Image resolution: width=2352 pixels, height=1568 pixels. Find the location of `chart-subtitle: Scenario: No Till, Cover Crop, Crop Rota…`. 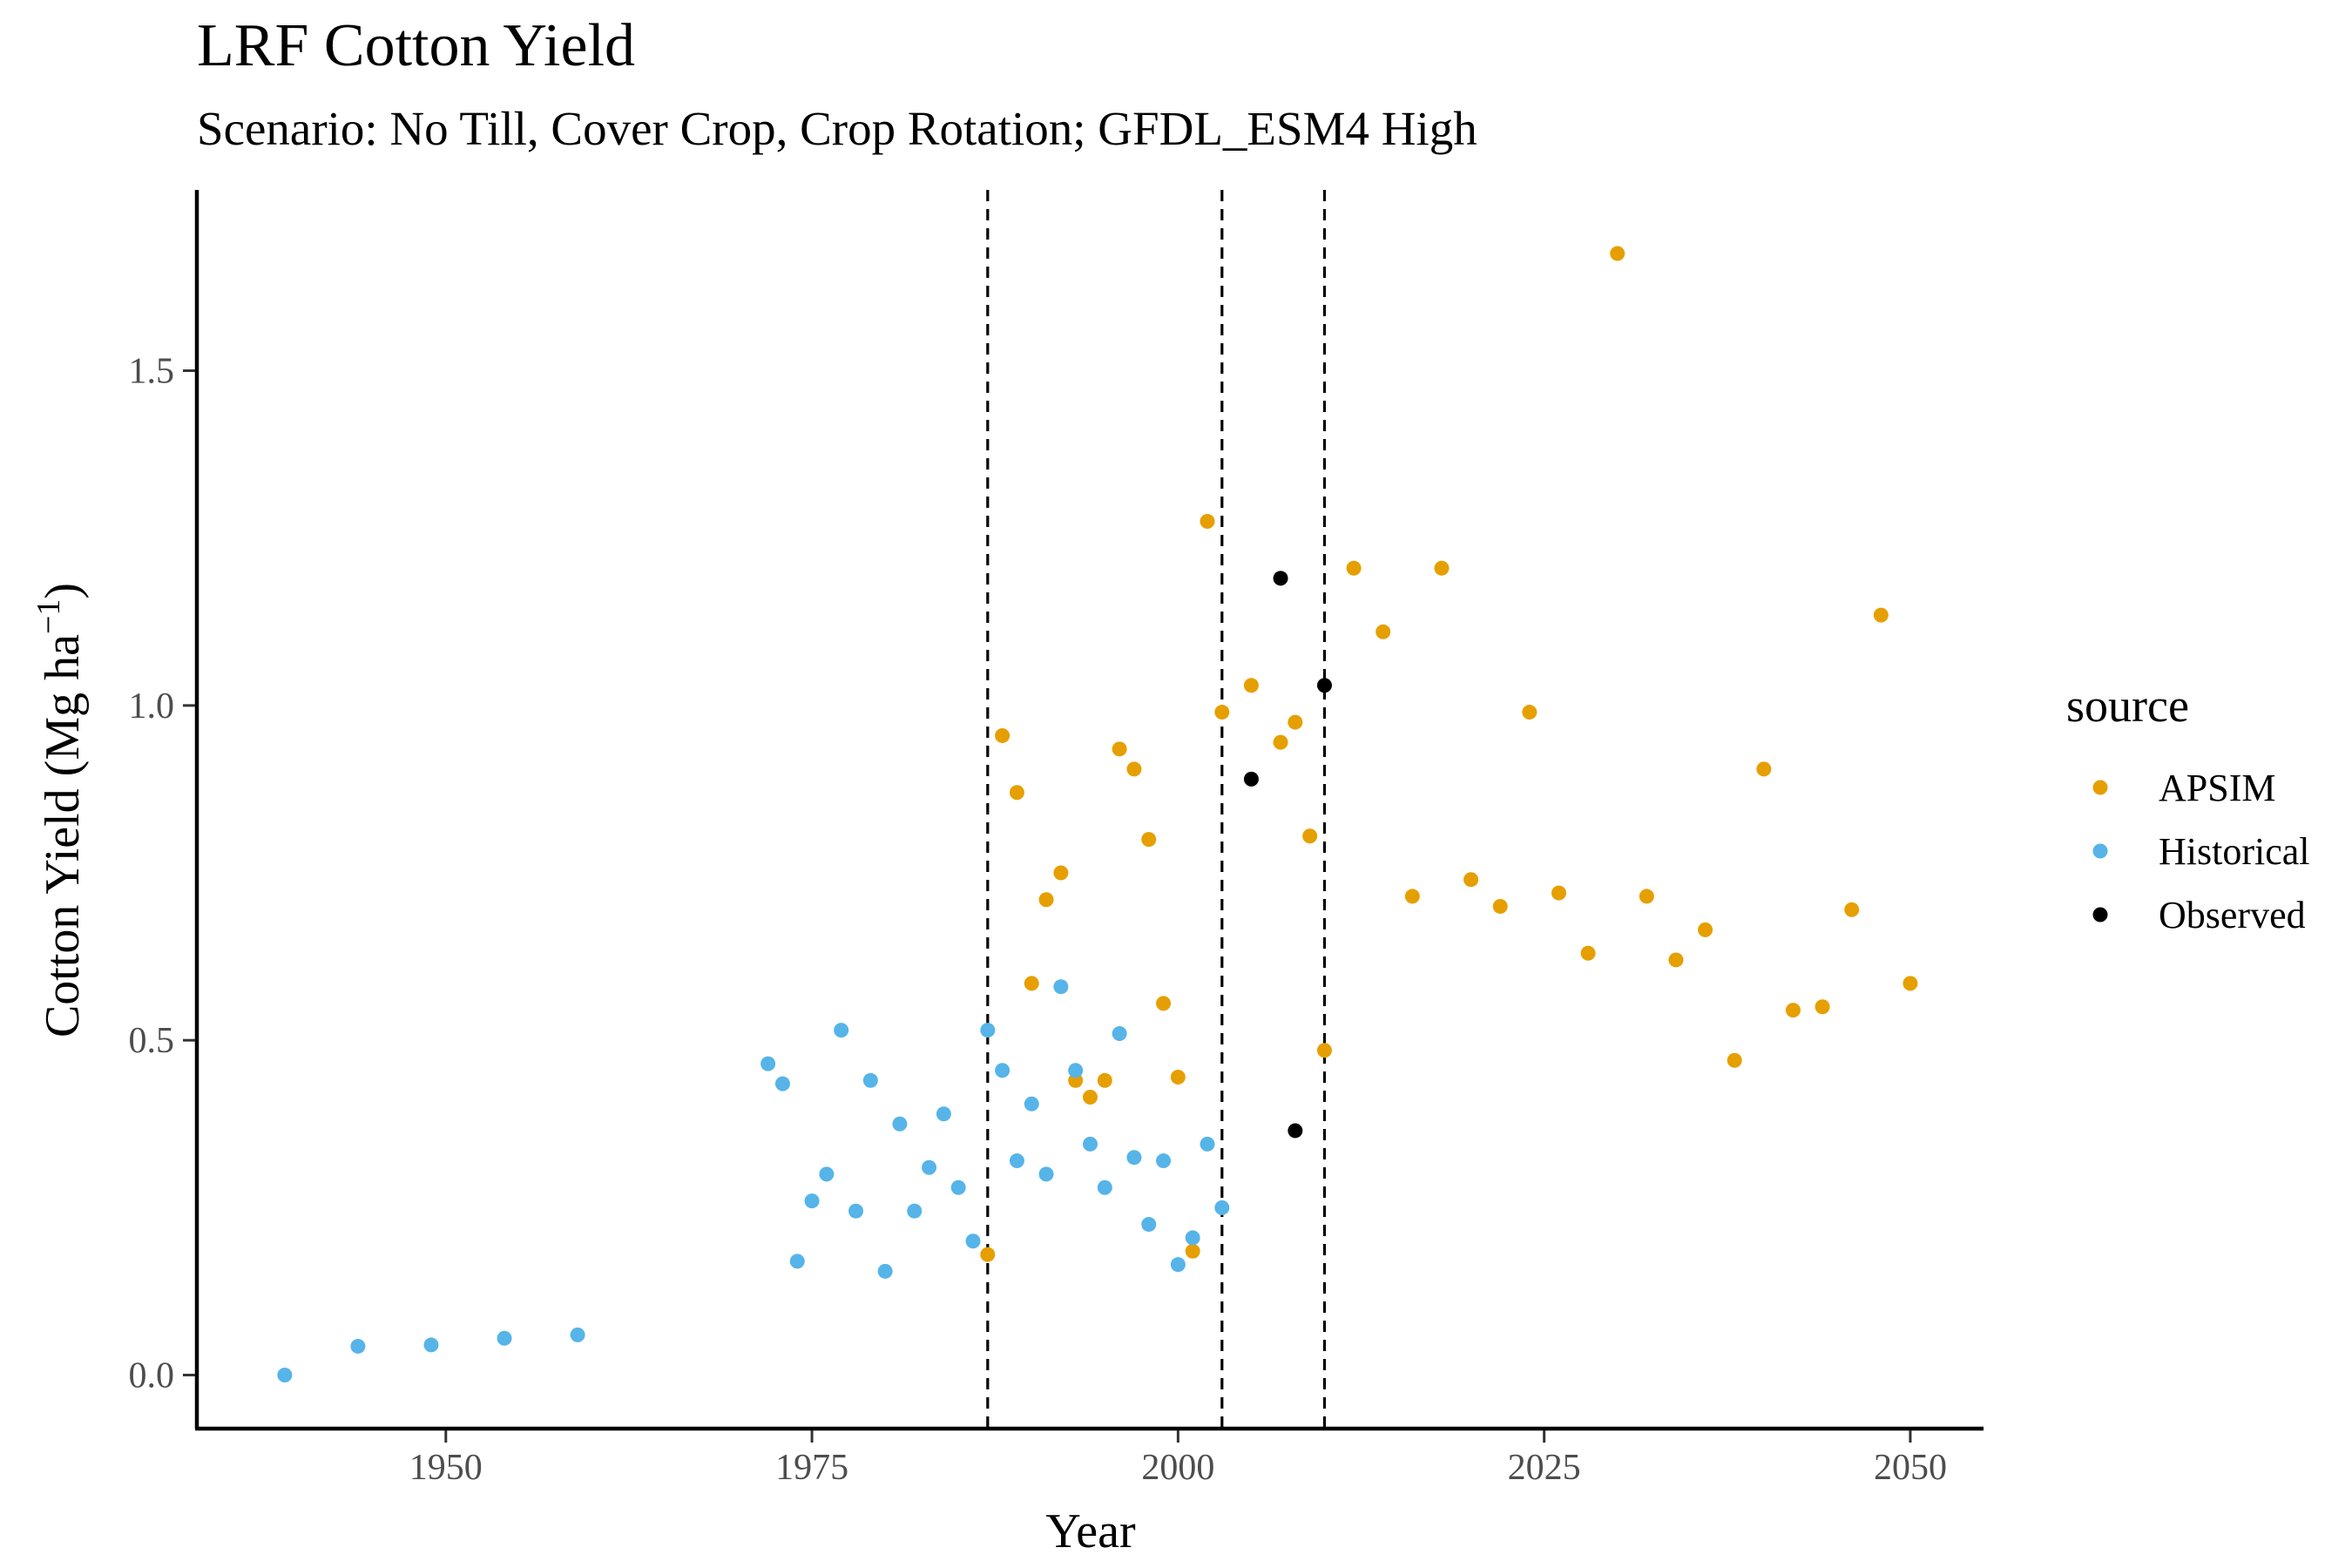

chart-subtitle: Scenario: No Till, Cover Crop, Crop Rota… is located at coordinates (837, 129).